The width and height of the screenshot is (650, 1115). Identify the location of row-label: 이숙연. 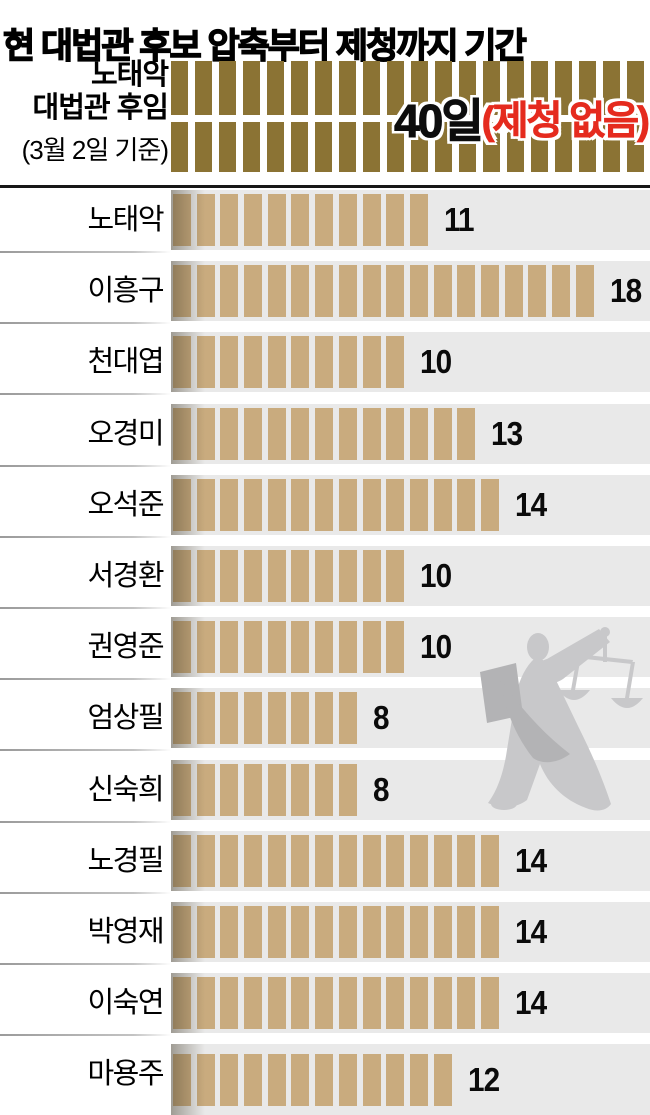
(125, 1003).